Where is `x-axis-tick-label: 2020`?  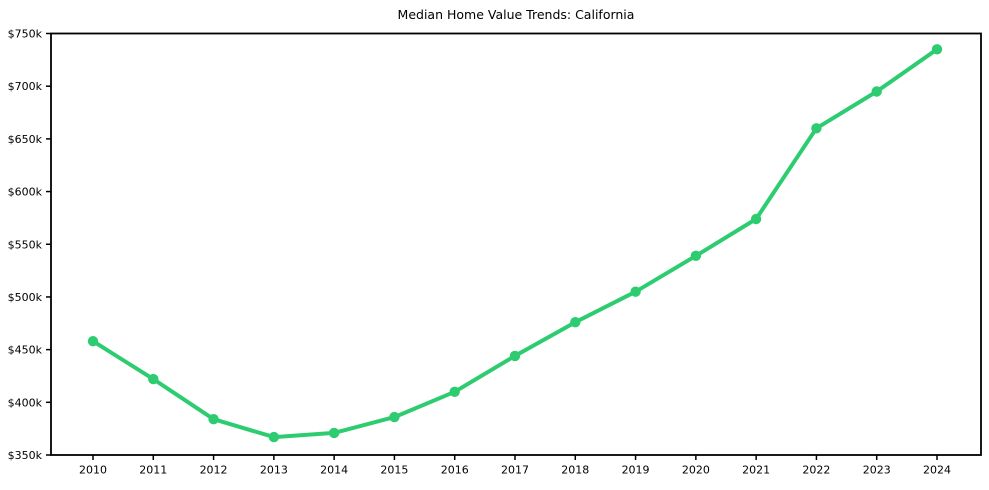
x-axis-tick-label: 2020 is located at coordinates (696, 470).